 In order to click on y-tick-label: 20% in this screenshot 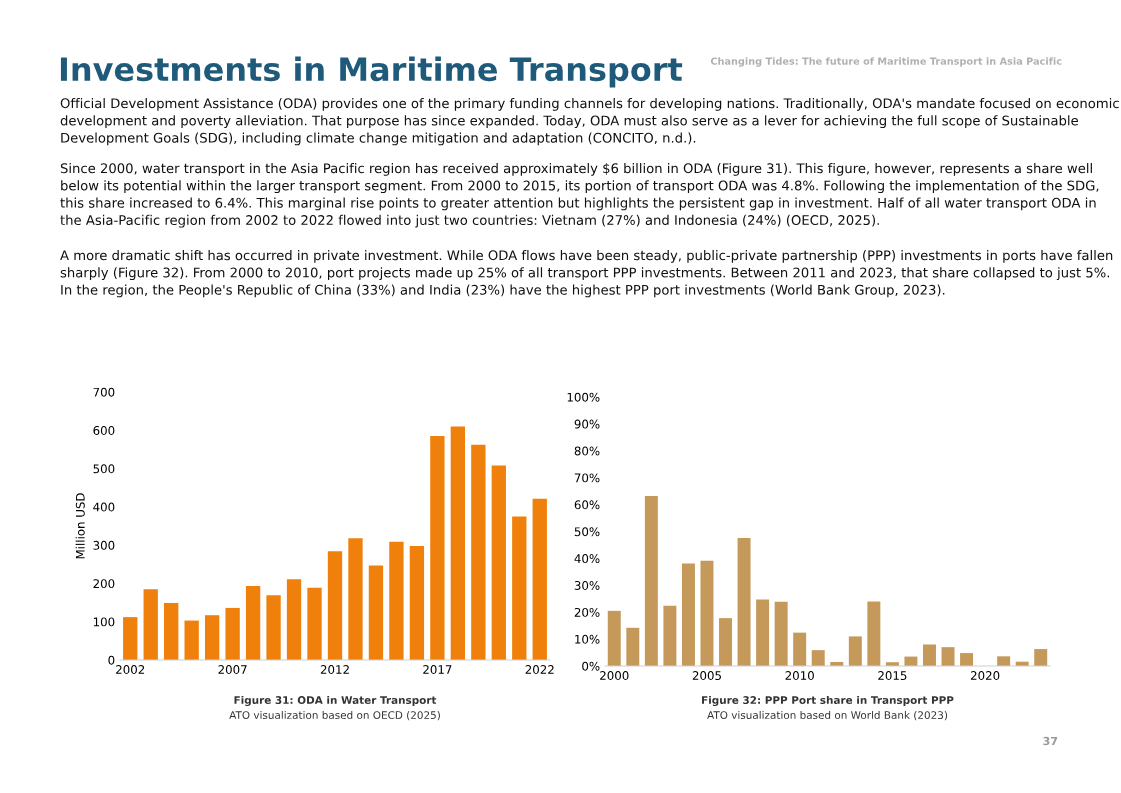, I will do `click(587, 612)`.